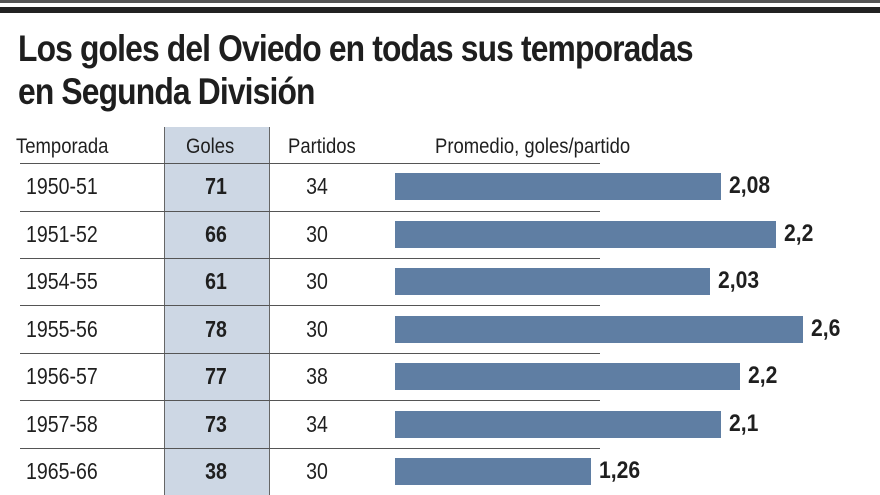 The height and width of the screenshot is (495, 880). I want to click on goals-value: 71, so click(216, 186).